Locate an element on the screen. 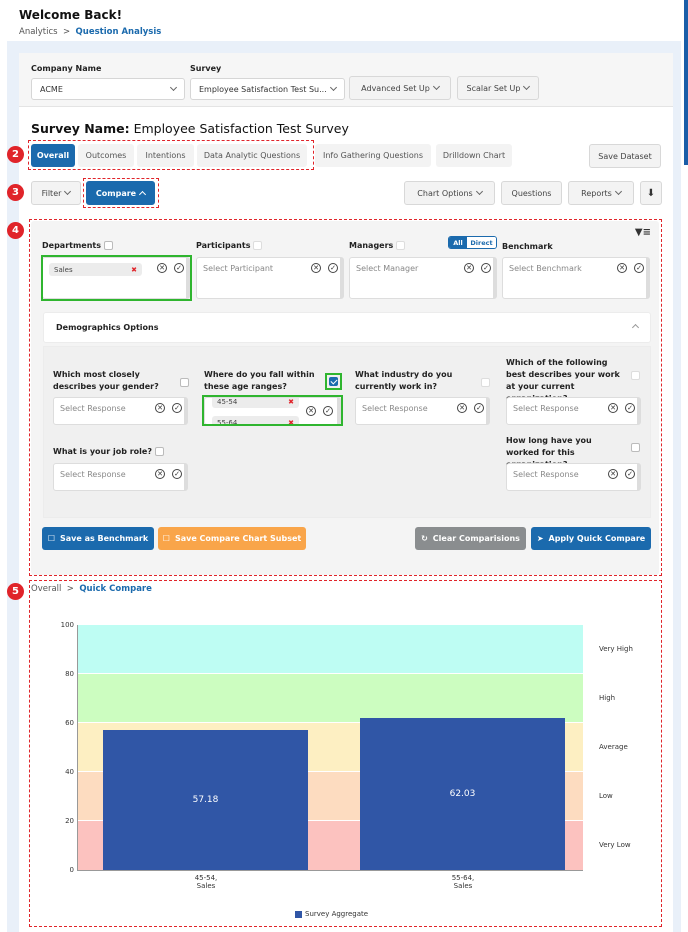  toggle-all: All is located at coordinates (458, 242).